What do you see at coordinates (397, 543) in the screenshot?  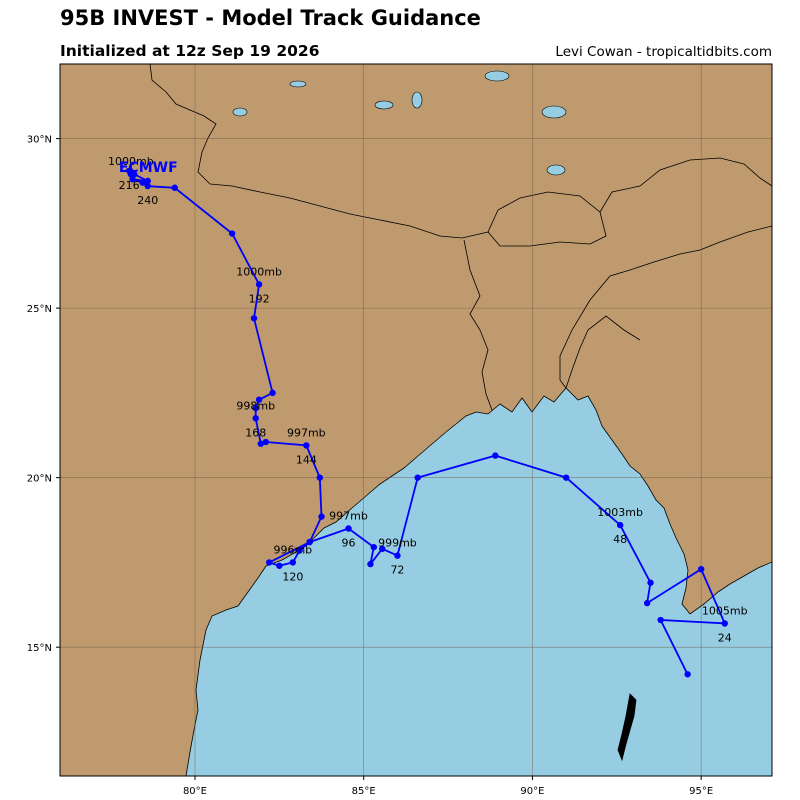 I see `pressure-label: 999mb` at bounding box center [397, 543].